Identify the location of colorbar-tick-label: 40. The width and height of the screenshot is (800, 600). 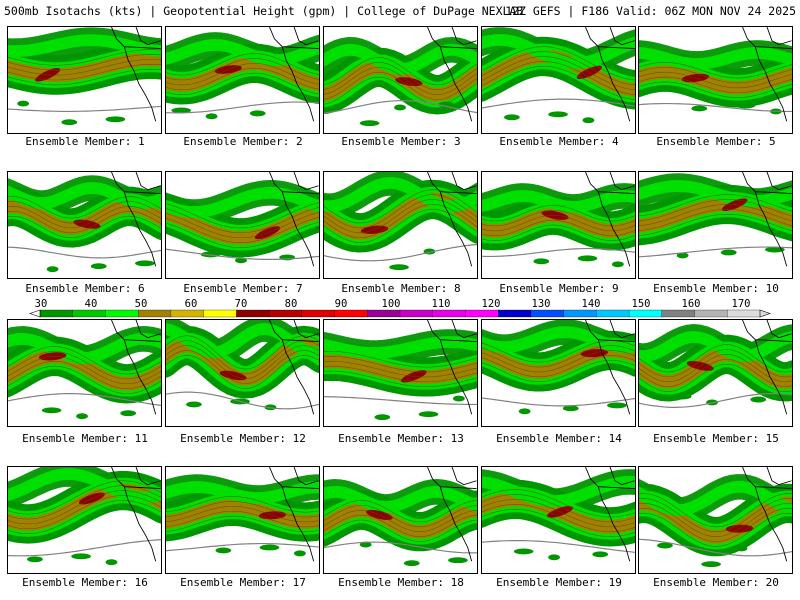
(91, 304).